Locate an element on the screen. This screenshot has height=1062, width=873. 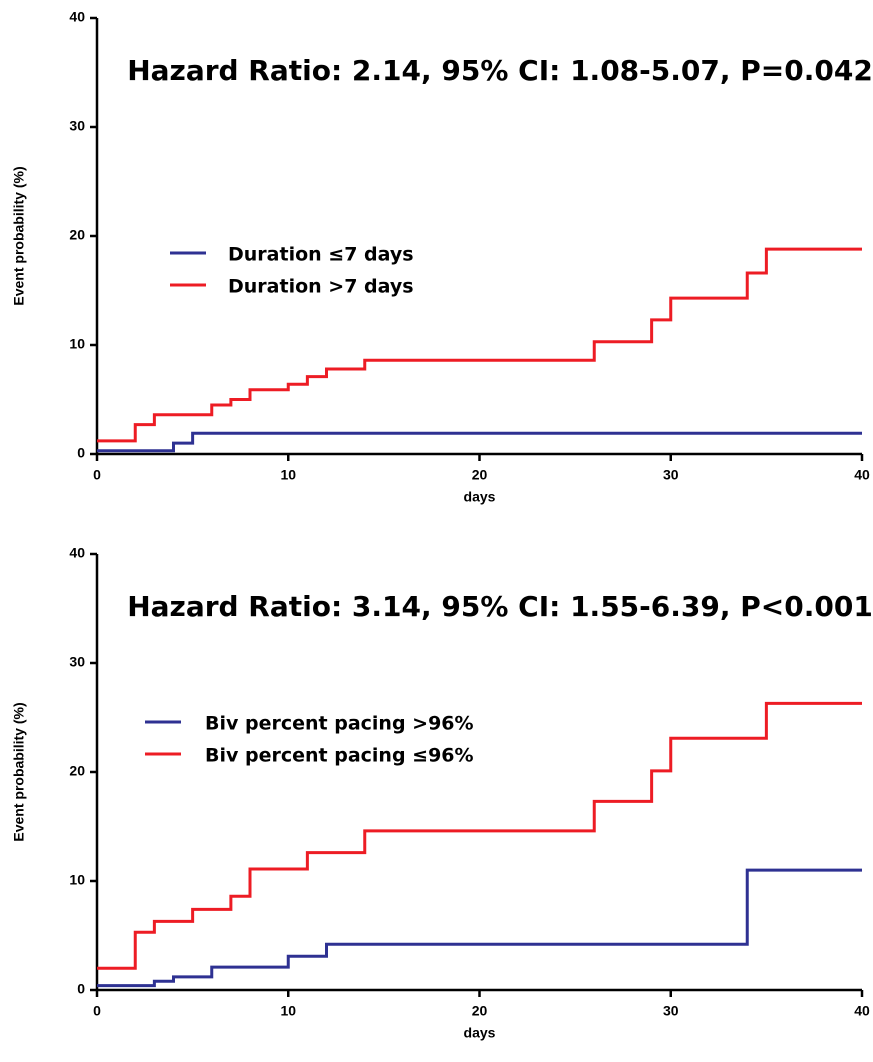
legend-label: Duration ≤7 days is located at coordinates (321, 255).